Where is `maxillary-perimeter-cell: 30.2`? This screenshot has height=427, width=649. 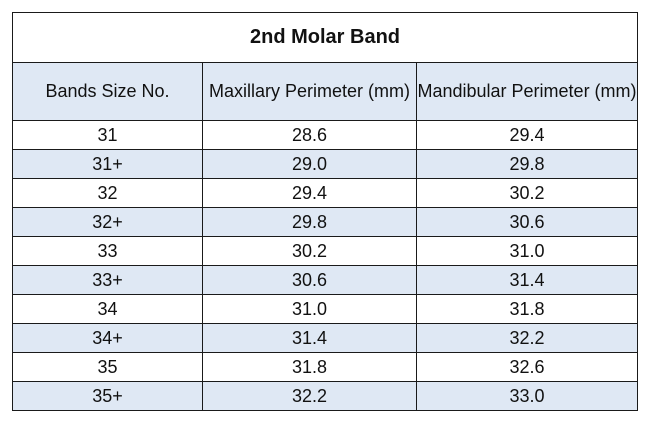
maxillary-perimeter-cell: 30.2 is located at coordinates (309, 251).